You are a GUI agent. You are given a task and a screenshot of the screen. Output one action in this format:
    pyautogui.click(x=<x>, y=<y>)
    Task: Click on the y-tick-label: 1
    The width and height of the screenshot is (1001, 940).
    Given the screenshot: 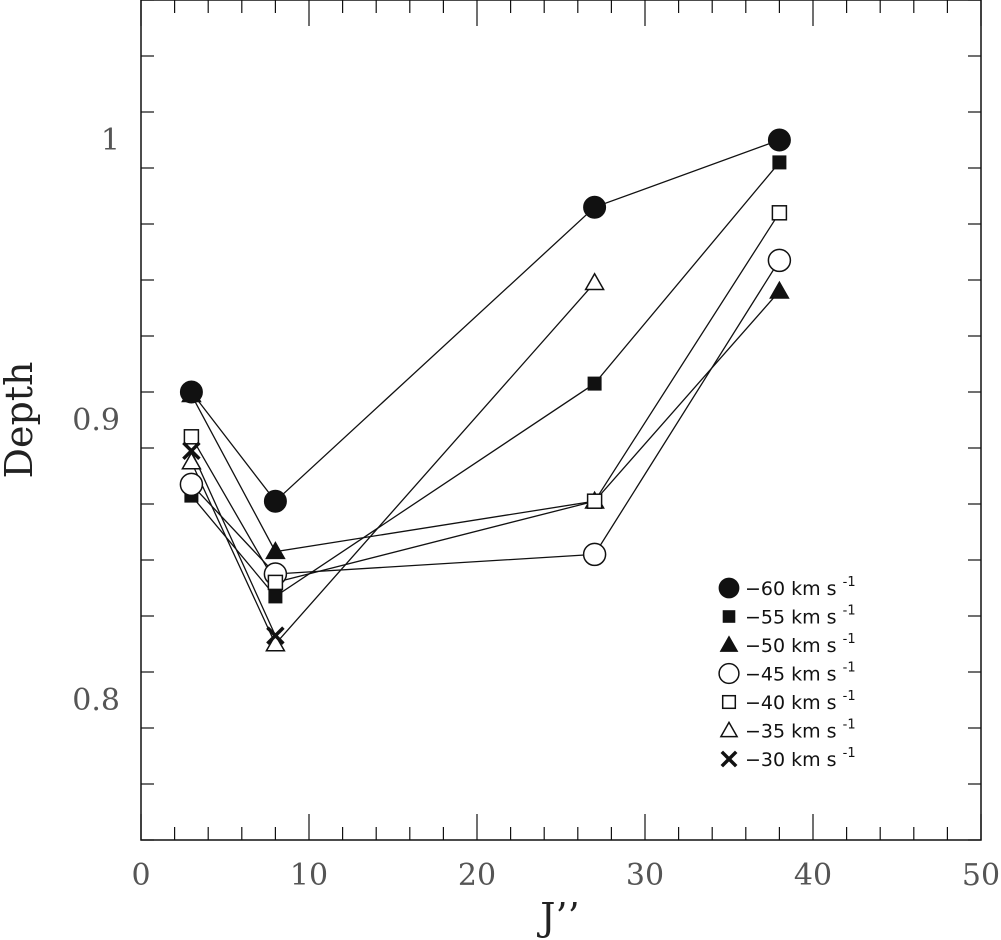 What is the action you would take?
    pyautogui.click(x=110, y=140)
    